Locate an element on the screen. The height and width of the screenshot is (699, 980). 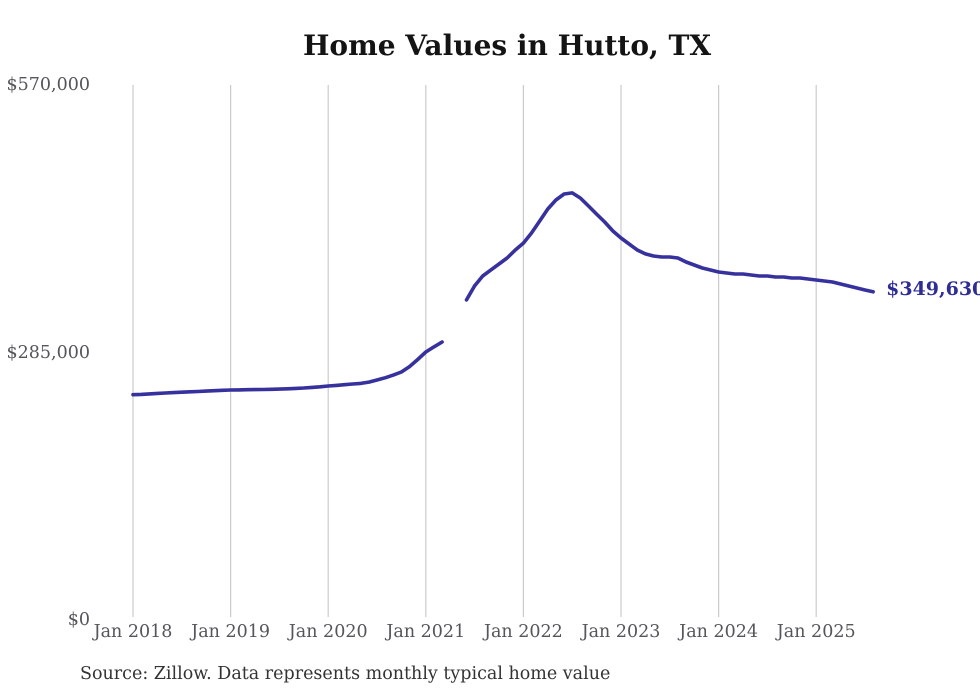
x-axis-tick-label: Jan 2019 is located at coordinates (231, 632).